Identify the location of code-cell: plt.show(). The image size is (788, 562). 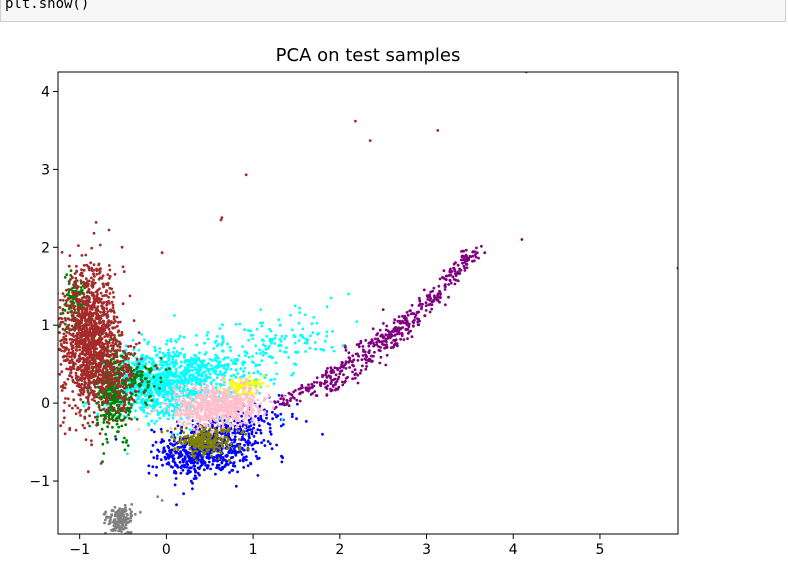
(393, 11).